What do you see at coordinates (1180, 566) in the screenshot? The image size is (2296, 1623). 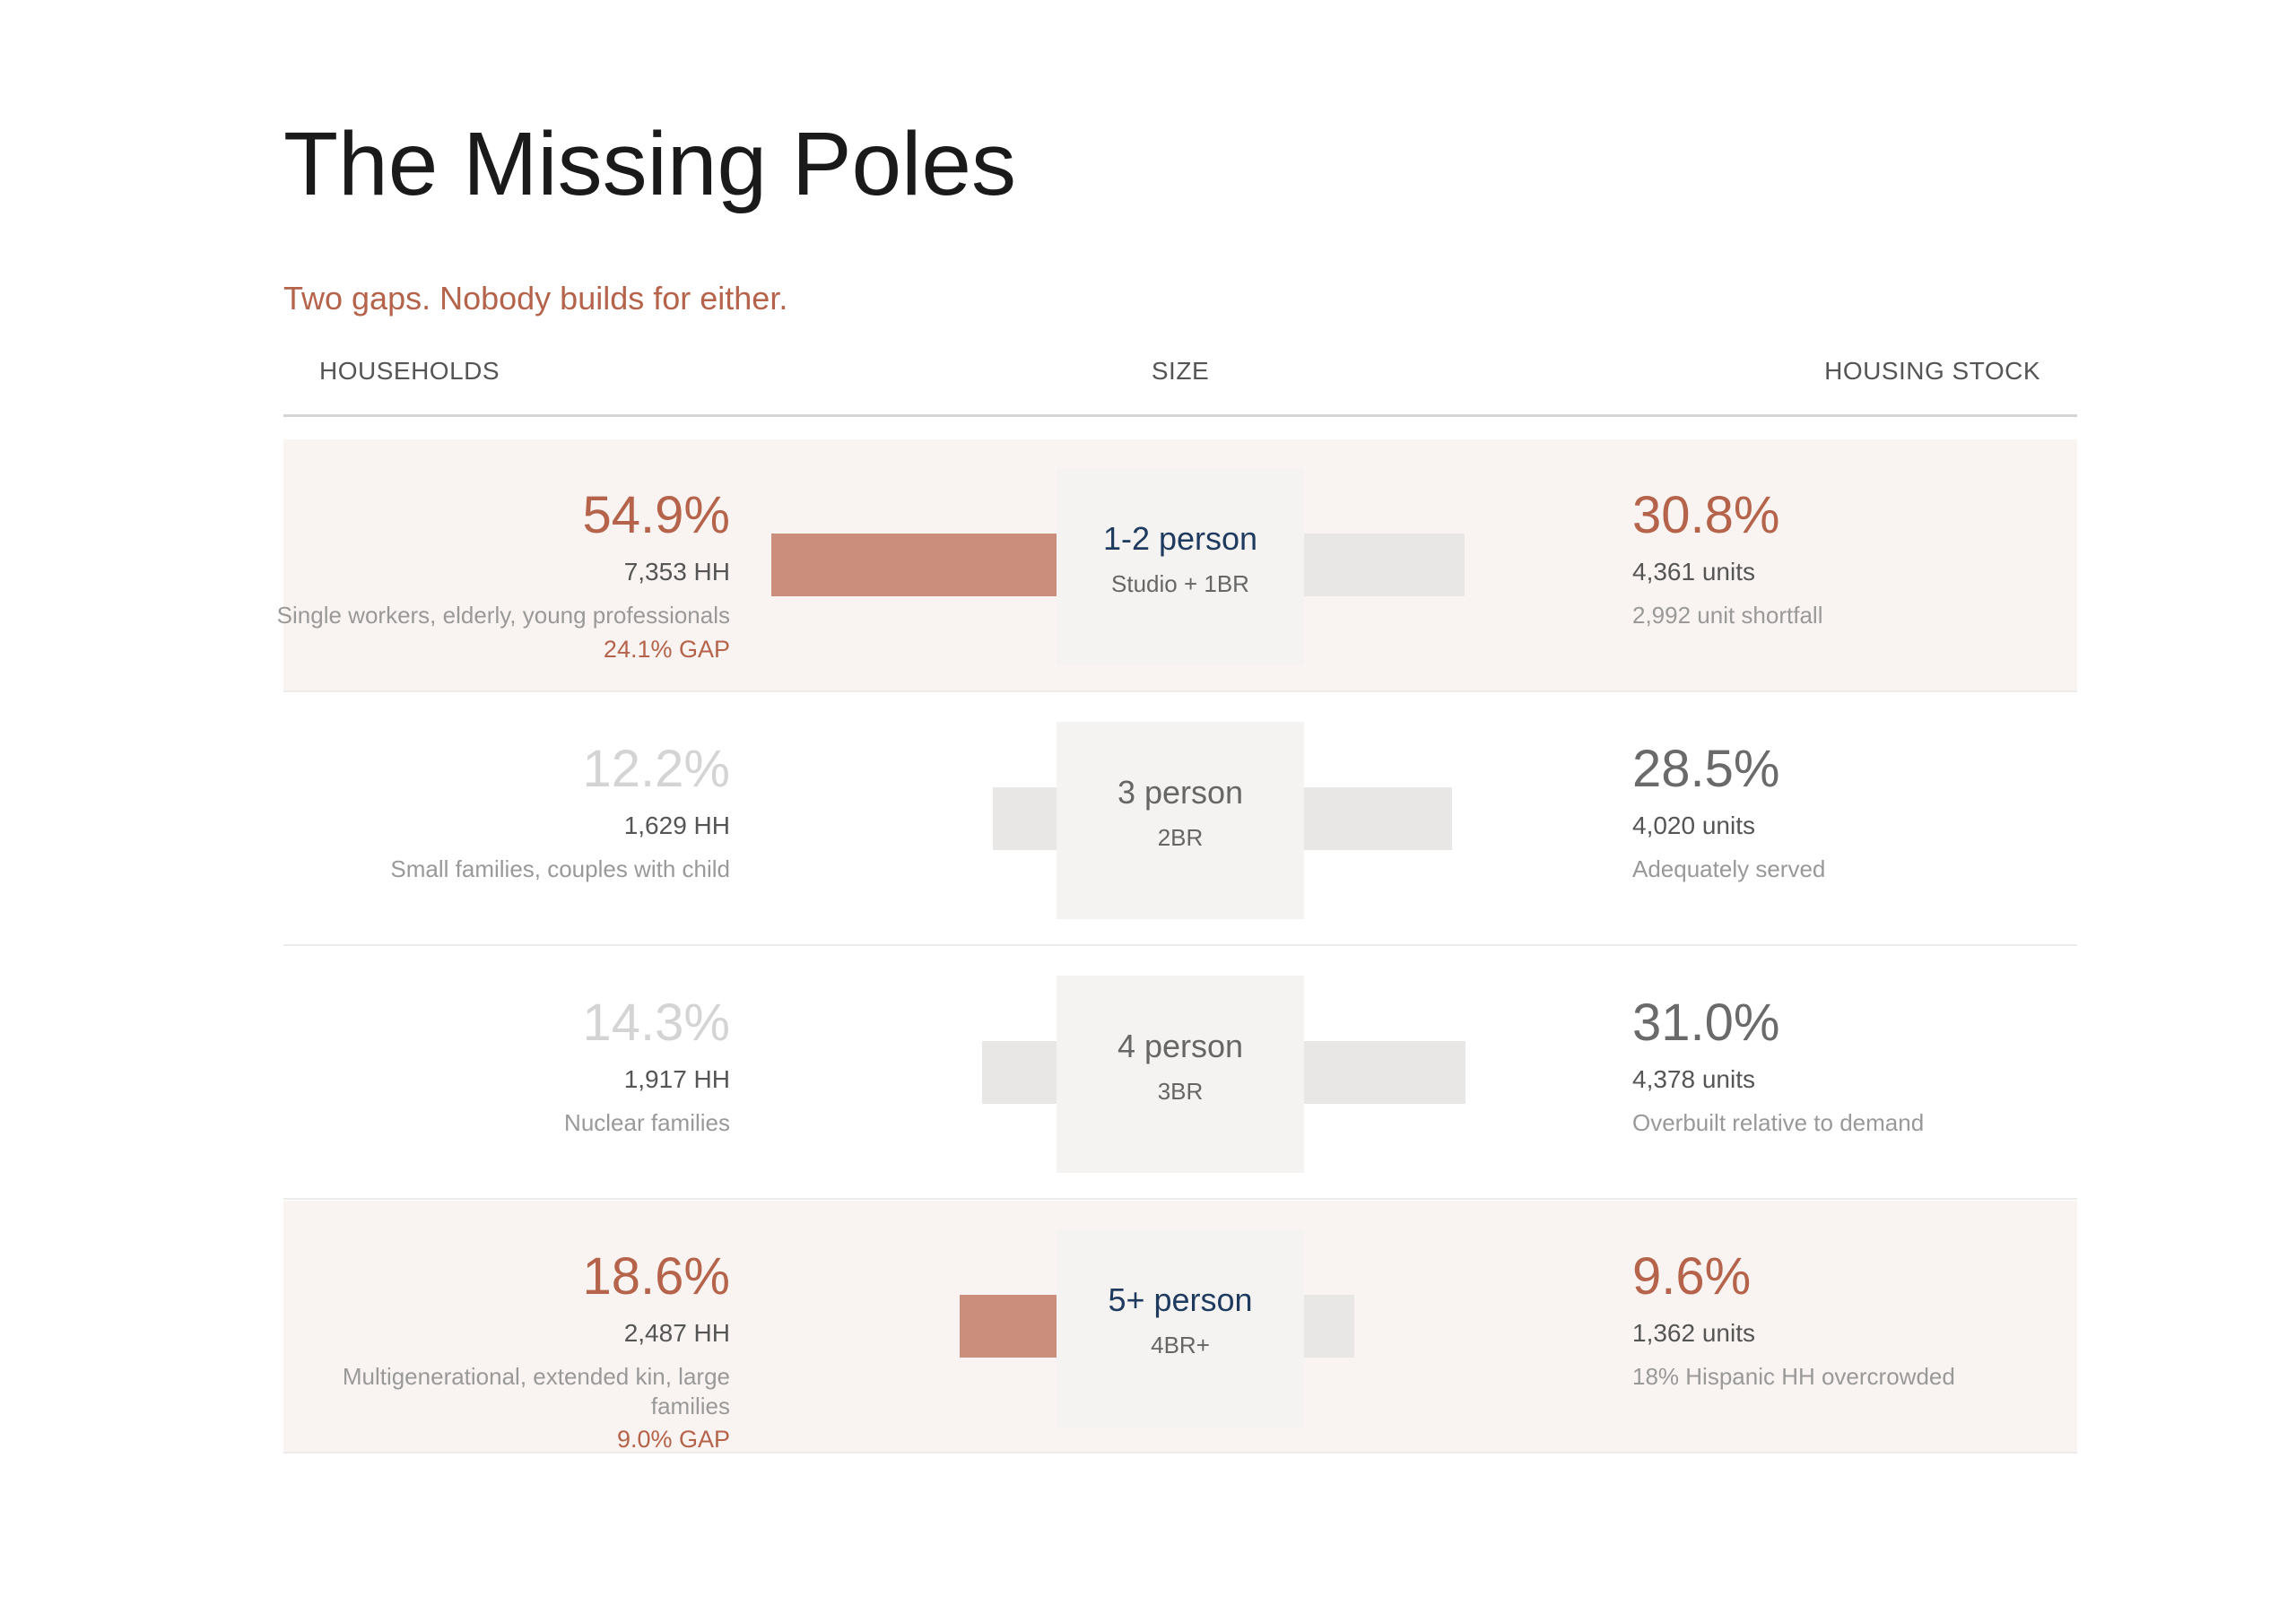 I see `size-box: 1-2 person Studio + 1BR` at bounding box center [1180, 566].